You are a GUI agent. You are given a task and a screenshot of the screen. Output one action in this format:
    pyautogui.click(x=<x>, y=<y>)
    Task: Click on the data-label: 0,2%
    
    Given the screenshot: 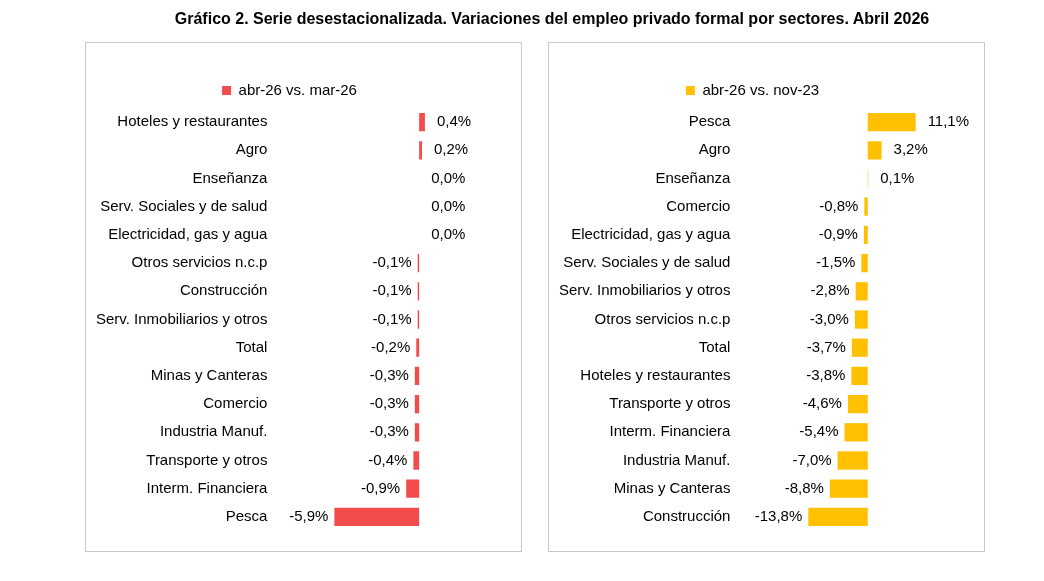 What is the action you would take?
    pyautogui.click(x=451, y=149)
    